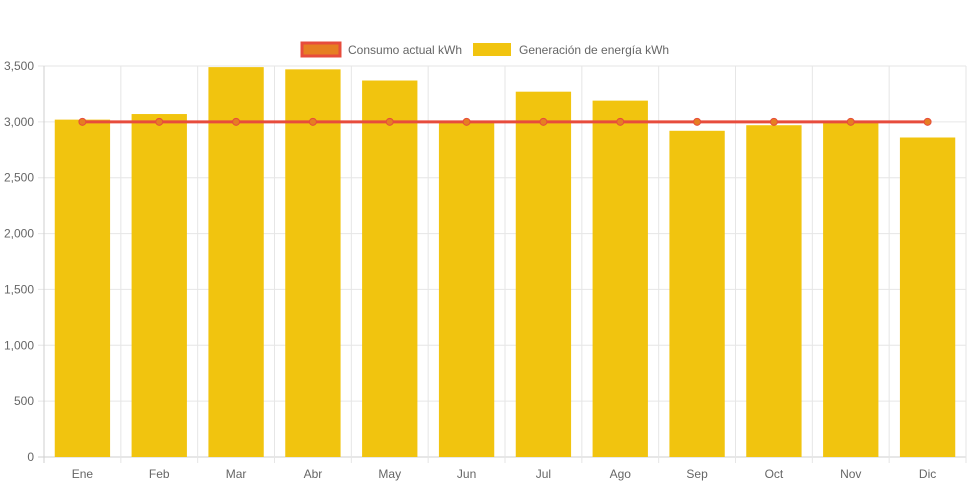 Image resolution: width=971 pixels, height=490 pixels. Describe the element at coordinates (543, 274) in the screenshot. I see `bar-jul` at that location.